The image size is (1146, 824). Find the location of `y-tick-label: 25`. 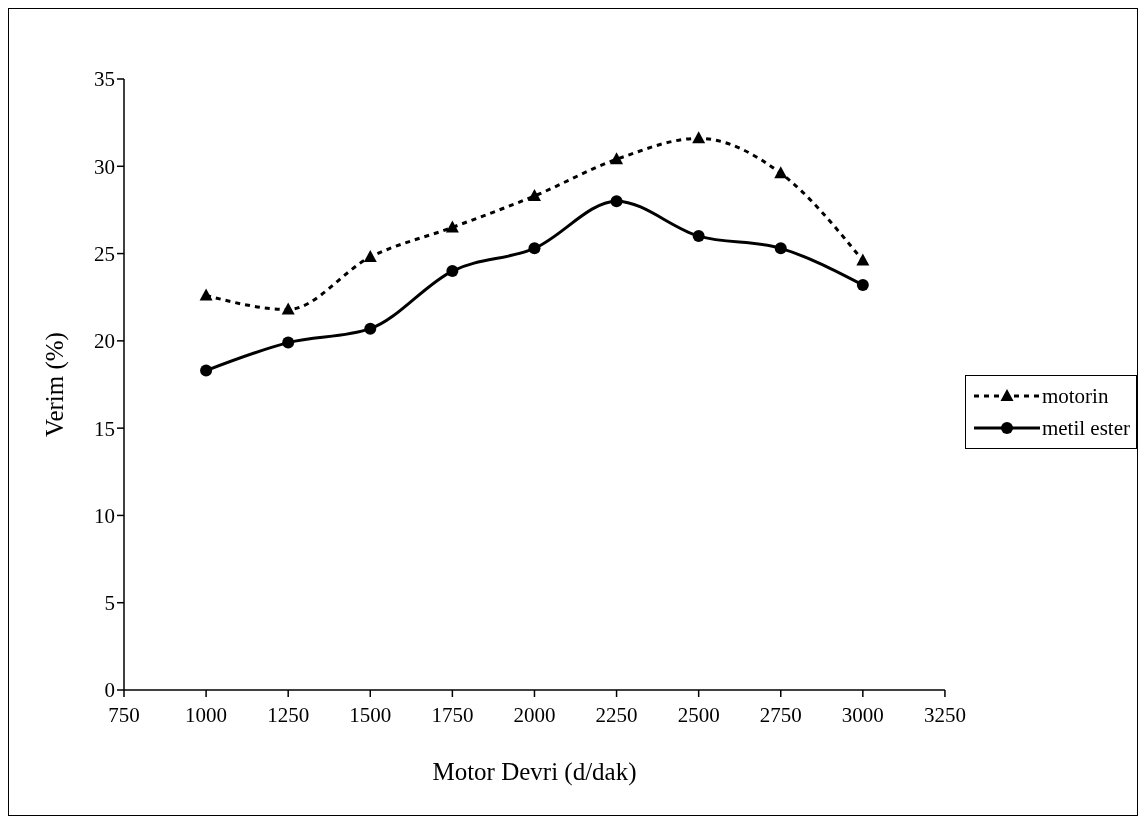

y-tick-label: 25 is located at coordinates (104, 254).